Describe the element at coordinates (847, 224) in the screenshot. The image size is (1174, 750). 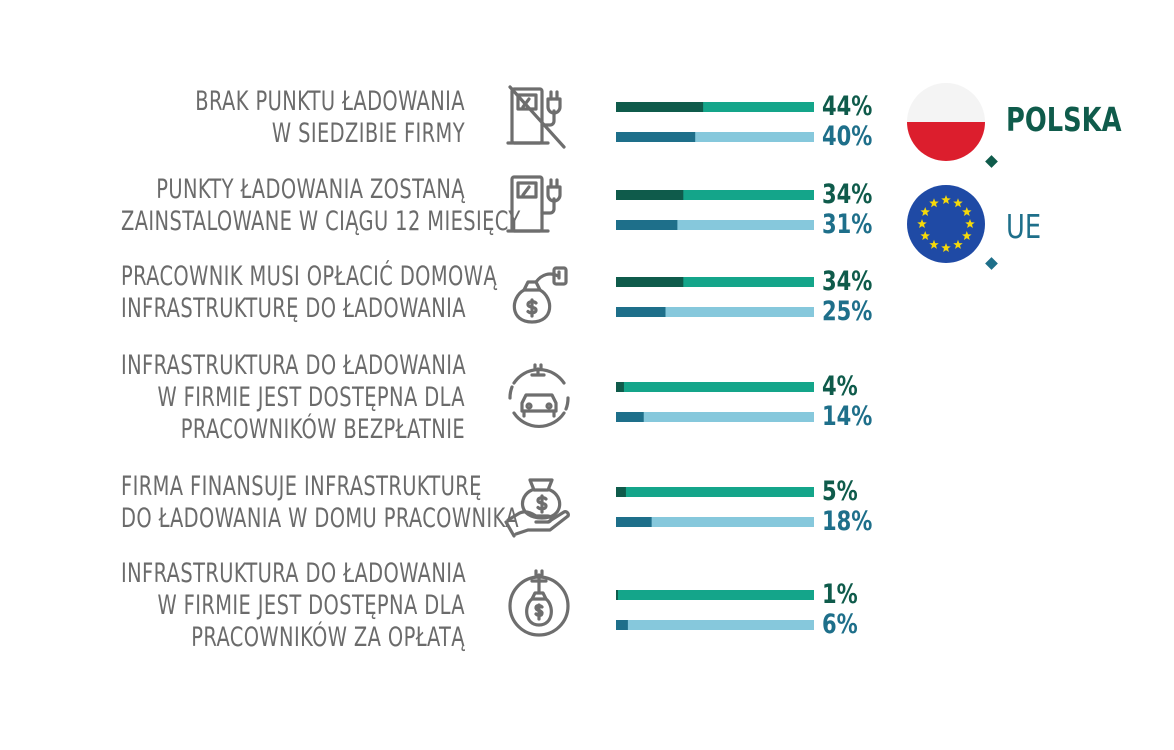
I see `value-label-eu: 31%` at that location.